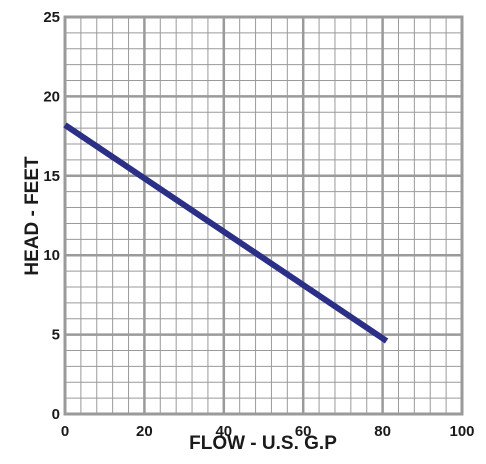 The image size is (486, 464). What do you see at coordinates (51, 176) in the screenshot?
I see `y-tick-label: 15` at bounding box center [51, 176].